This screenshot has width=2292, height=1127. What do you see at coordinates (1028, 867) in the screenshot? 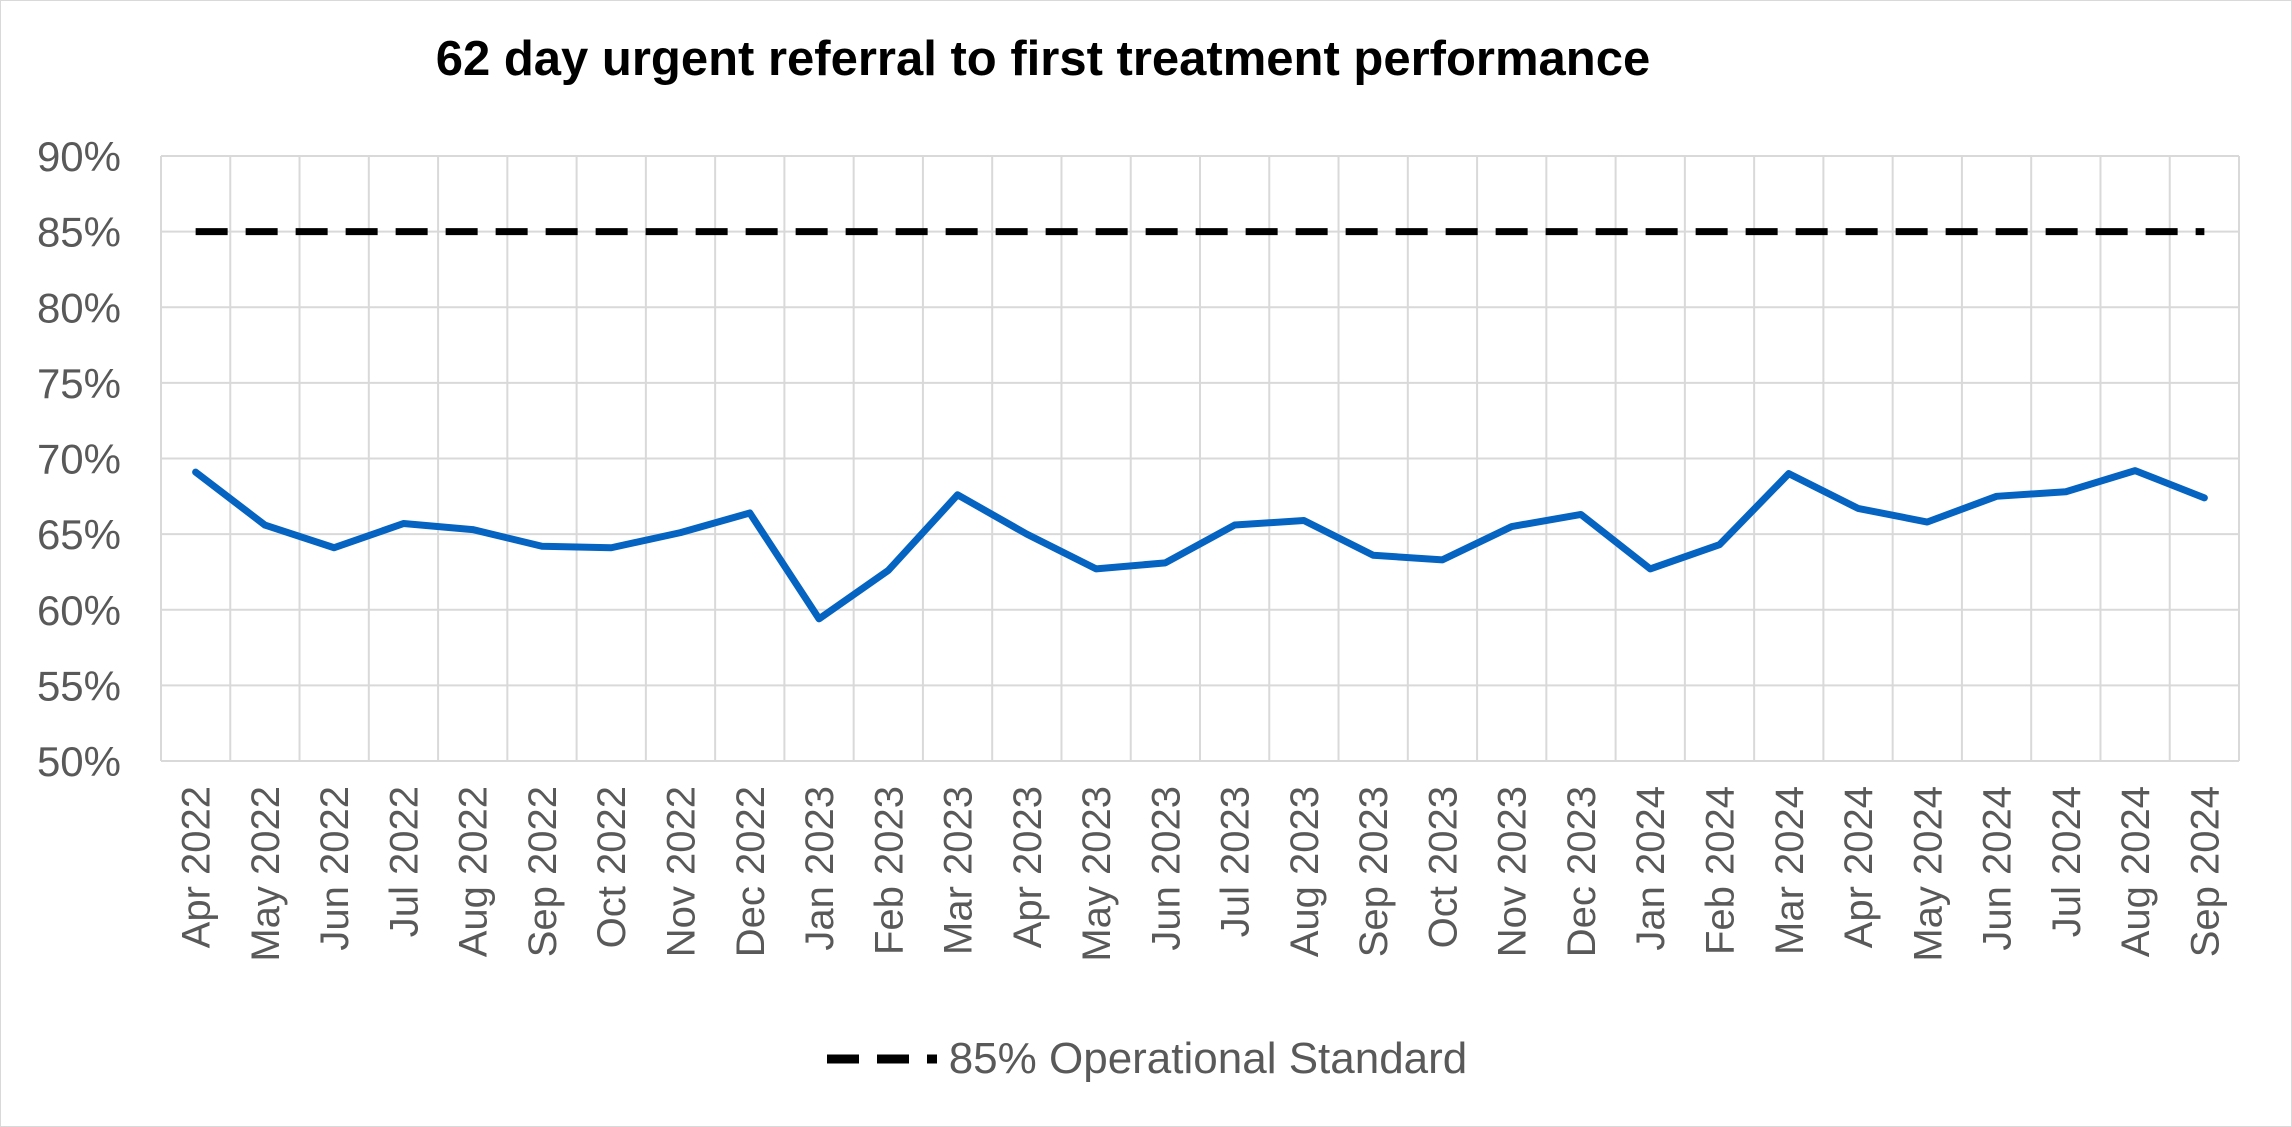
I see `x-tick-label: Apr 2023` at bounding box center [1028, 867].